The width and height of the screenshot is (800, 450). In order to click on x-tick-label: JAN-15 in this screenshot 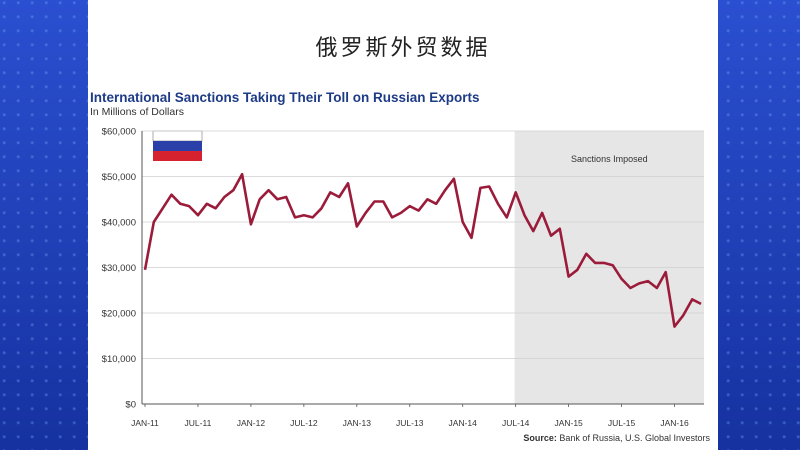, I will do `click(568, 423)`.